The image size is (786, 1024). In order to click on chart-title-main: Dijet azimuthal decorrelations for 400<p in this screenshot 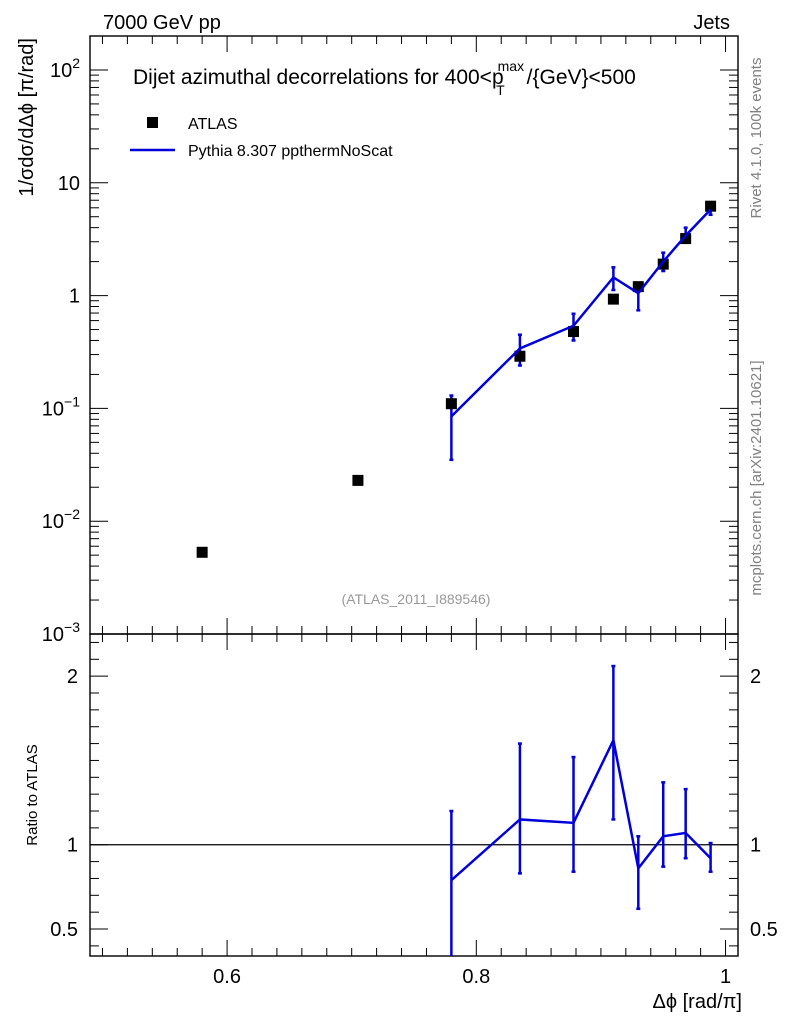, I will do `click(318, 77)`.